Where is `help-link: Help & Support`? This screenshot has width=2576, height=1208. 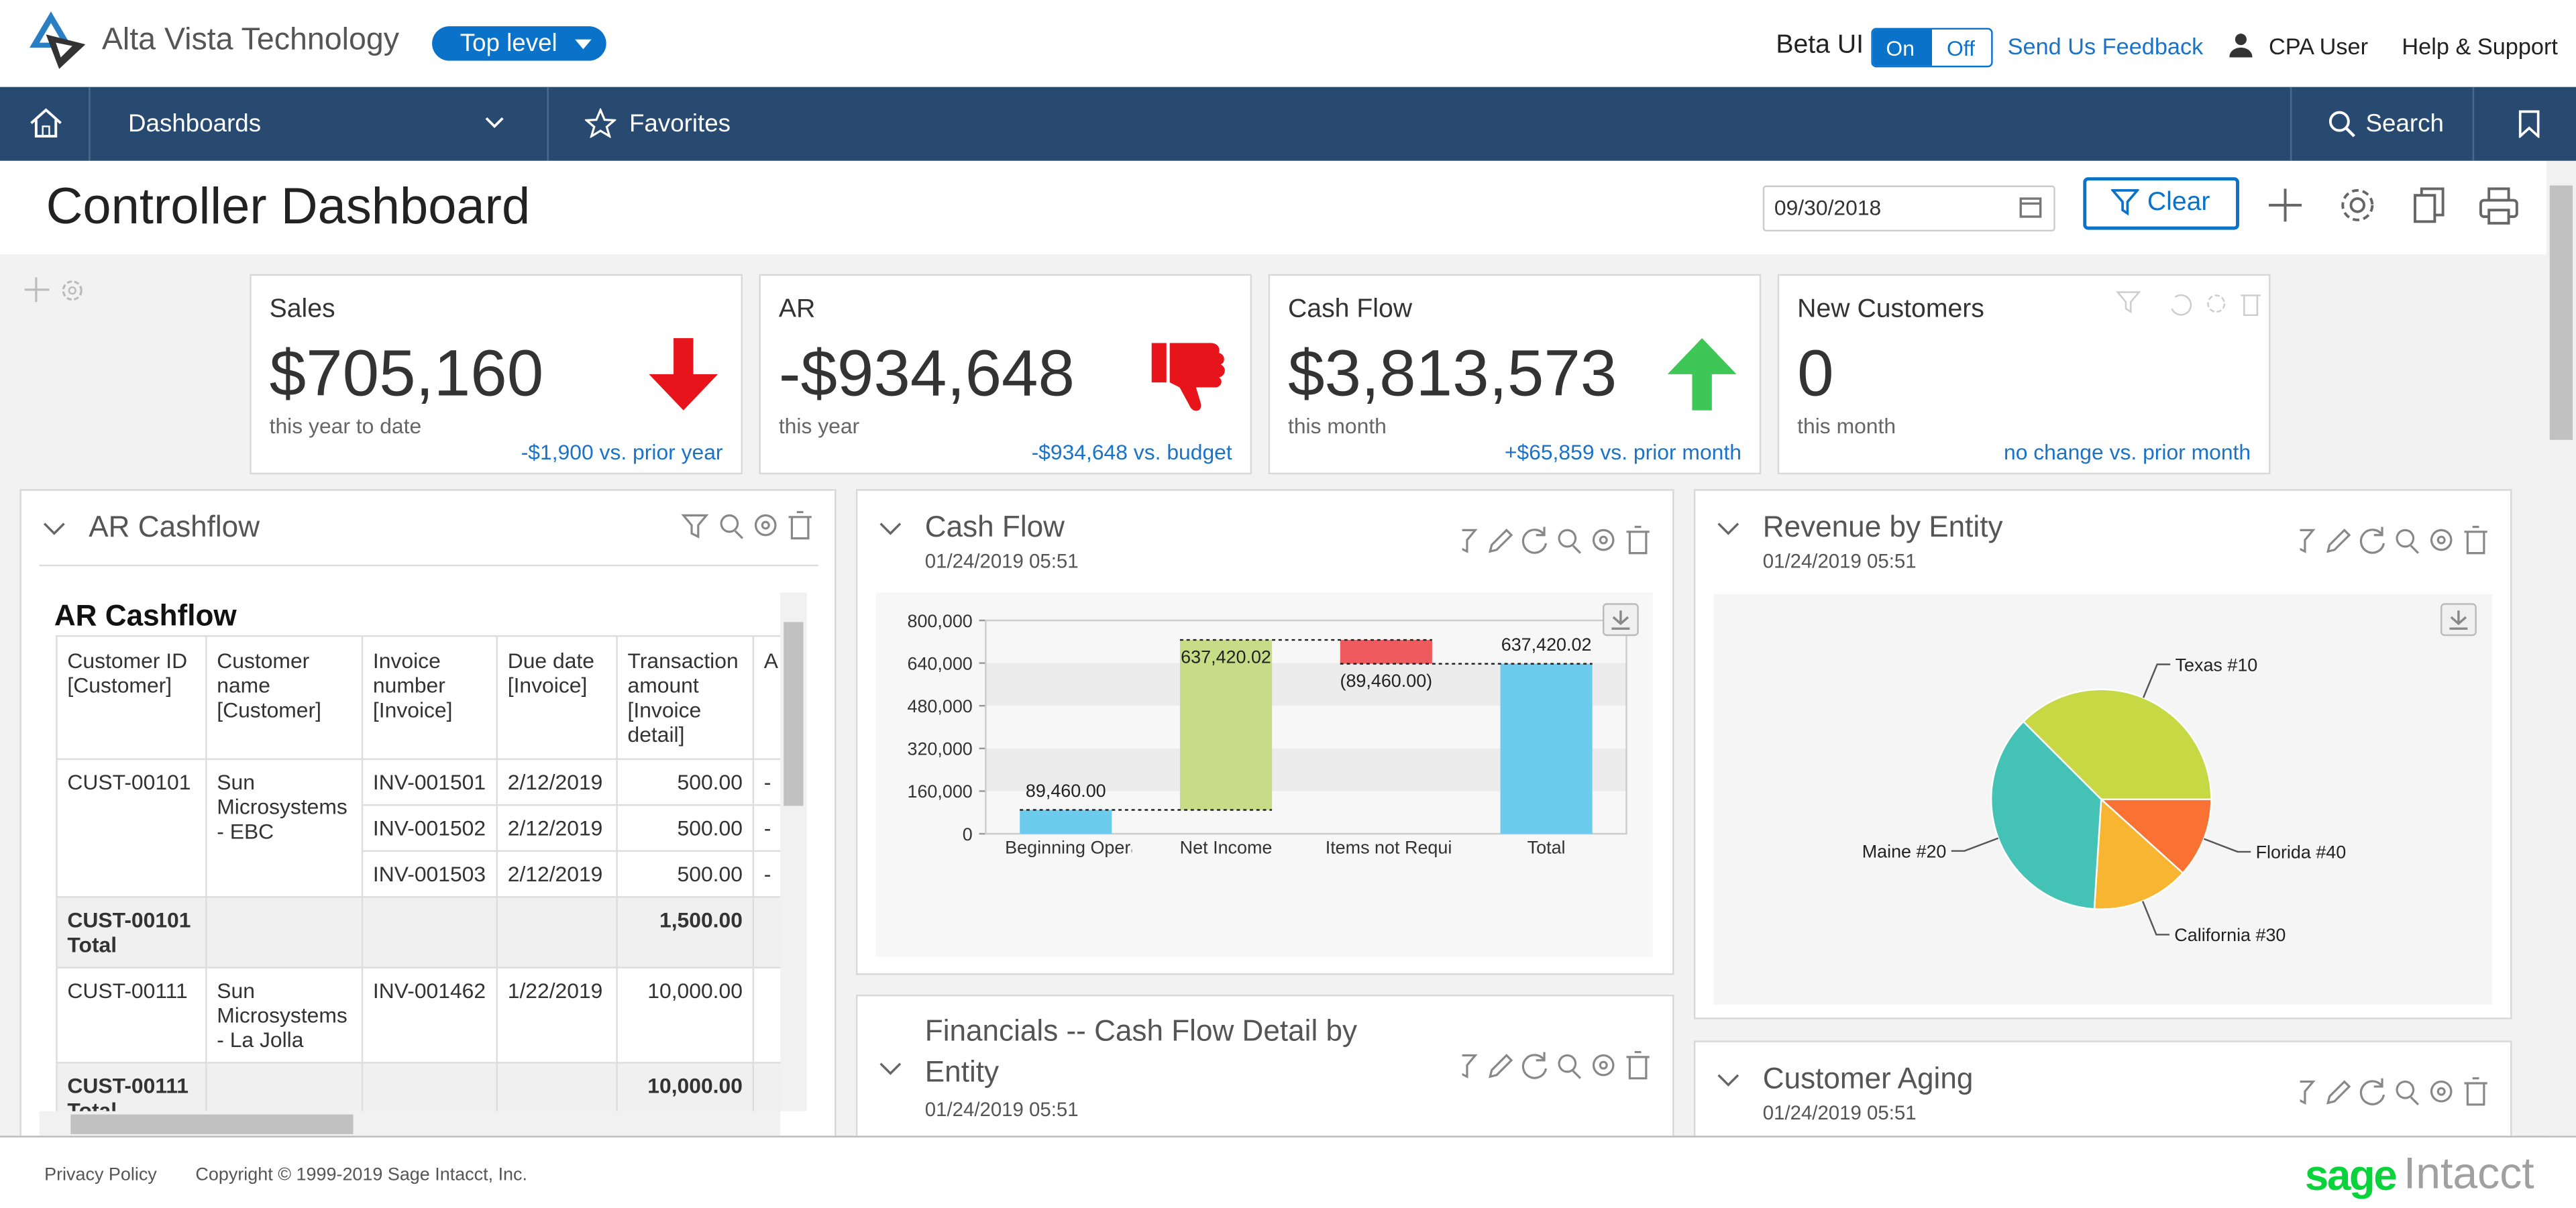 help-link: Help & Support is located at coordinates (2480, 46).